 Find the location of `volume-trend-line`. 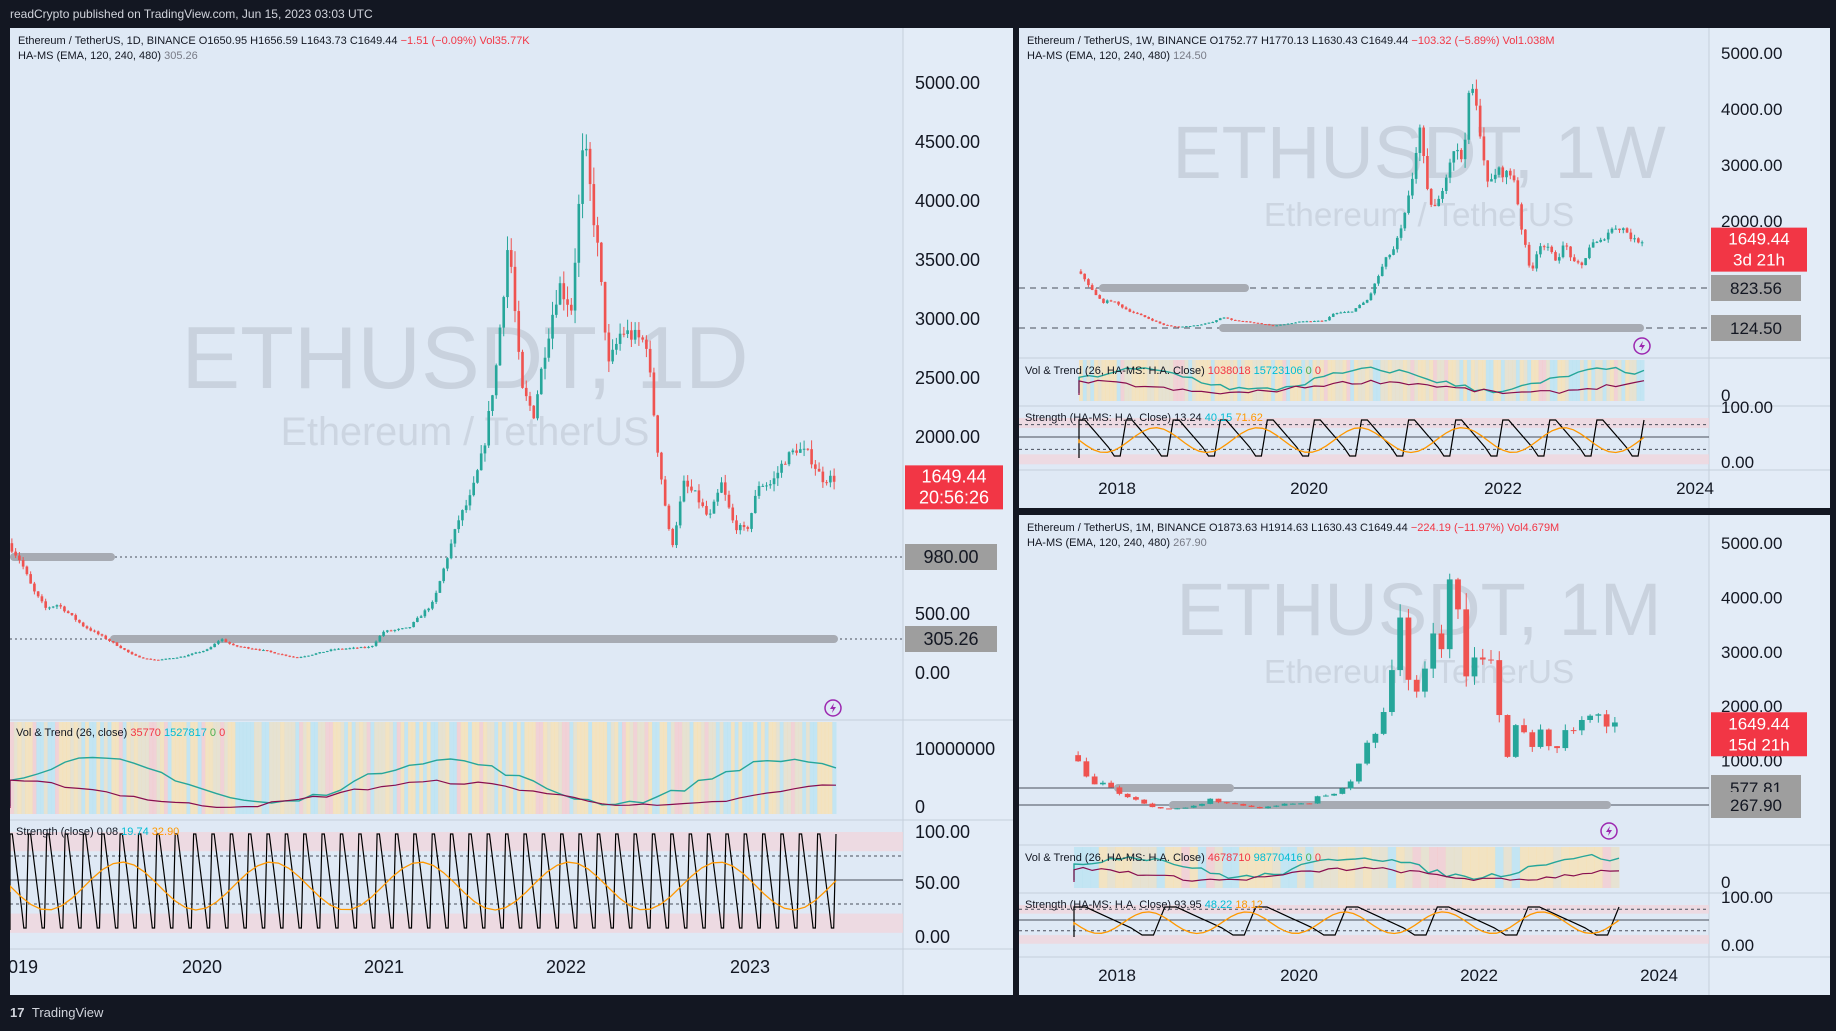

volume-trend-line is located at coordinates (1346, 867).